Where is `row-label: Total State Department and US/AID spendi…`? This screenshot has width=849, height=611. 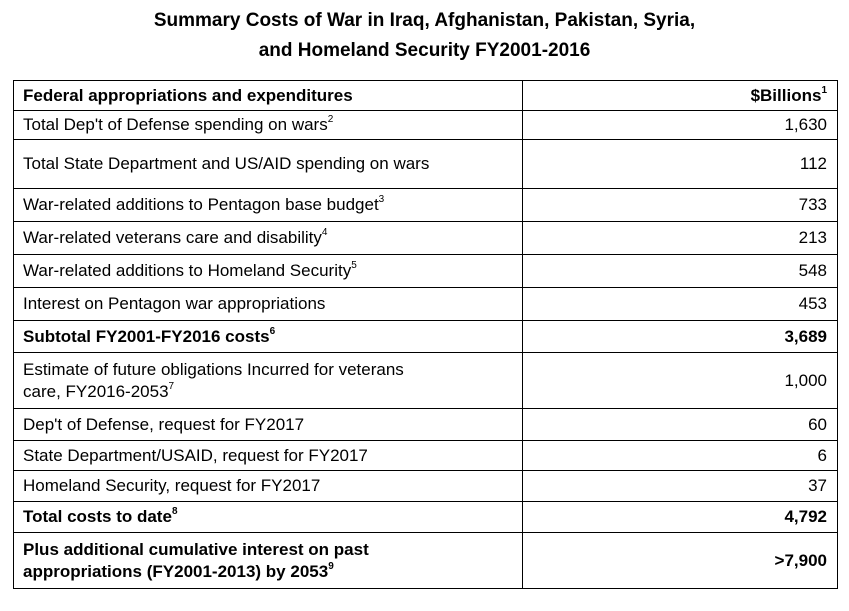 row-label: Total State Department and US/AID spendi… is located at coordinates (268, 164).